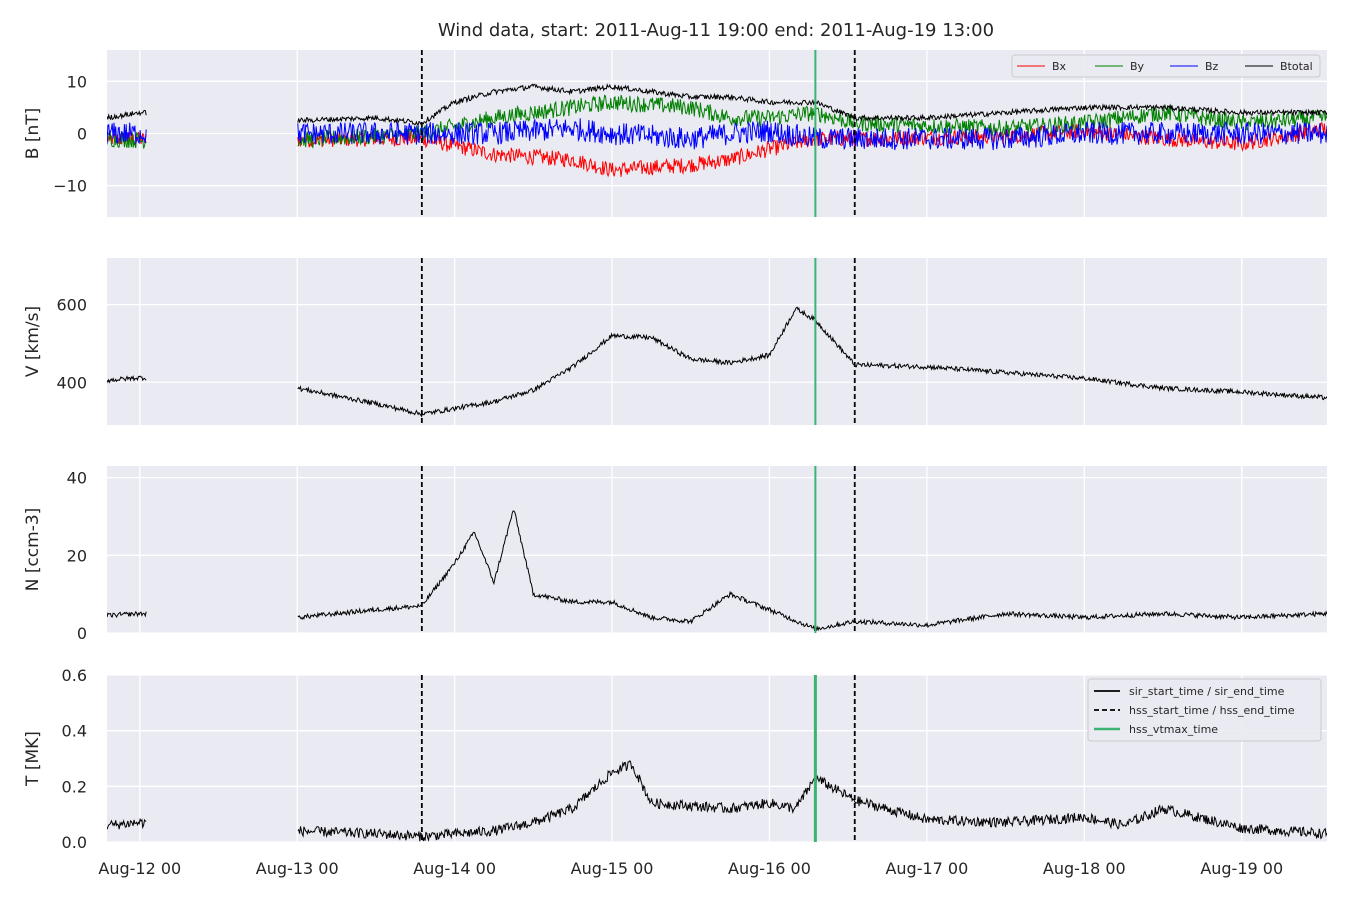  Describe the element at coordinates (1212, 710) in the screenshot. I see `legend-t-label-1: hss_start_time / hss_end_time` at that location.